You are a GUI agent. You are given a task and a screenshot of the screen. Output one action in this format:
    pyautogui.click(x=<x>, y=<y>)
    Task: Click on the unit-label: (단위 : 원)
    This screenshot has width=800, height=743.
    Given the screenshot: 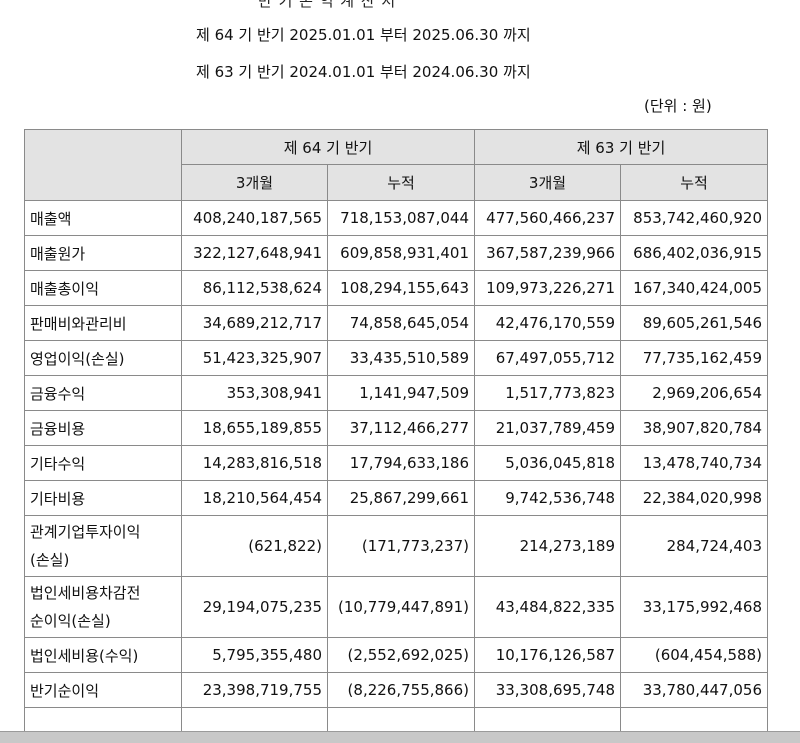 What is the action you would take?
    pyautogui.click(x=678, y=106)
    